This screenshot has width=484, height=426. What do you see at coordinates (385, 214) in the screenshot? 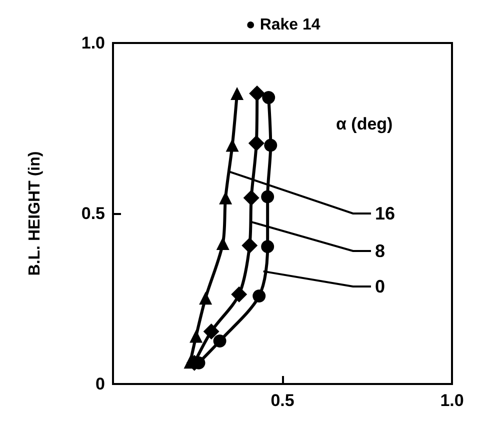
I see `text: 16` at bounding box center [385, 214].